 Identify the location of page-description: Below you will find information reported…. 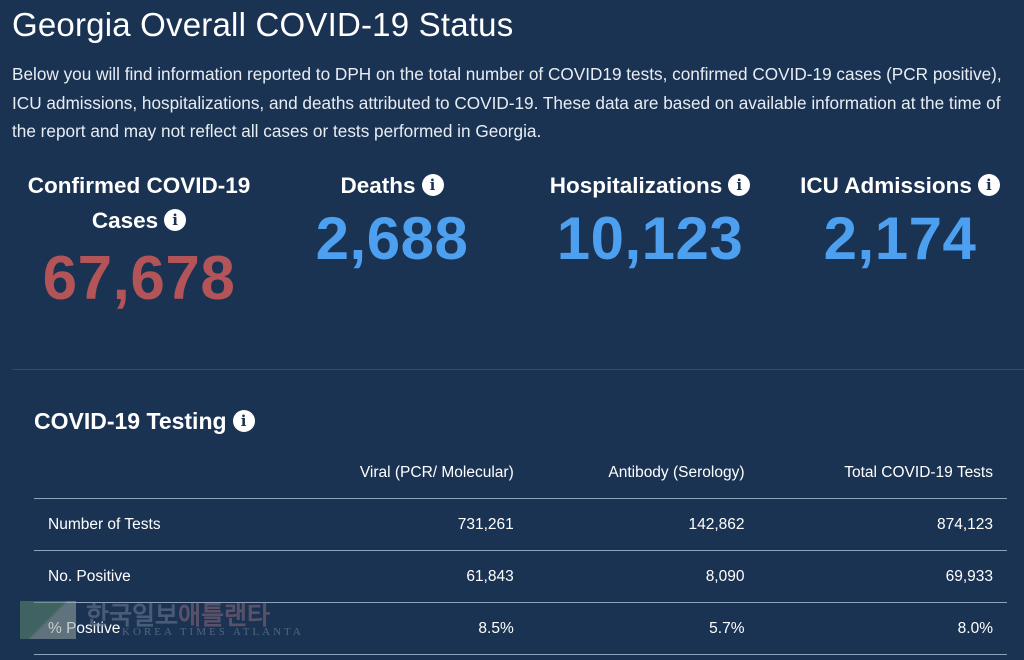
(507, 102).